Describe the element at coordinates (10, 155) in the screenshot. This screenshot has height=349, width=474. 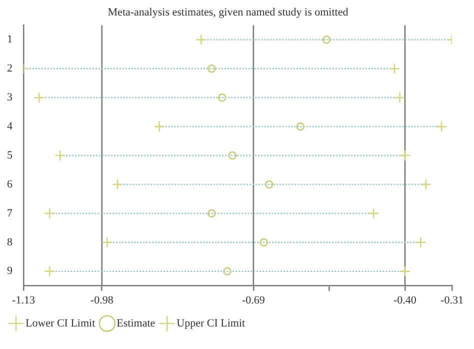
I see `y-tick-label: 5` at that location.